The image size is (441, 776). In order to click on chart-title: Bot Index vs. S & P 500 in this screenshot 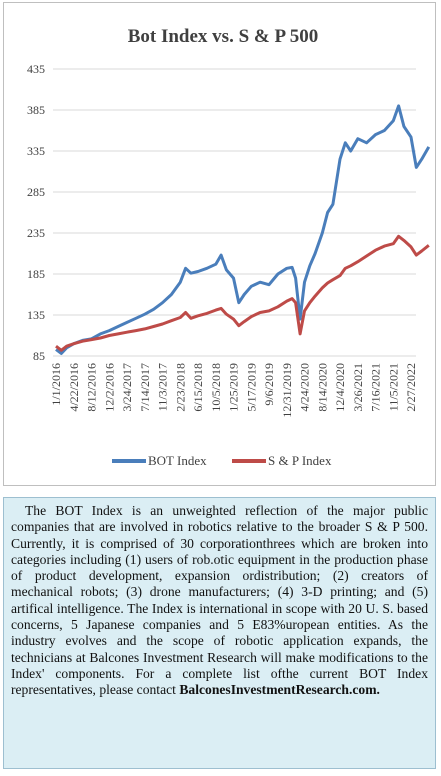, I will do `click(223, 36)`.